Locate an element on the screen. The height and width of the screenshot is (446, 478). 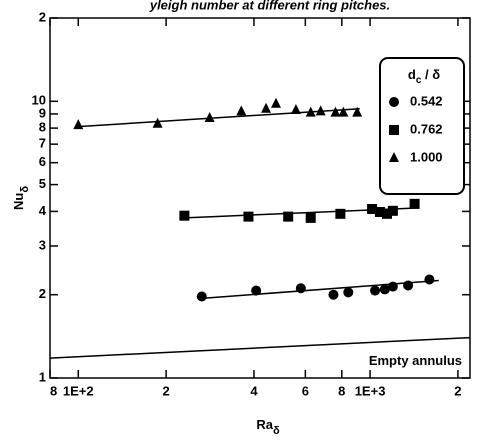
x-axis-label-main: Ra is located at coordinates (264, 424).